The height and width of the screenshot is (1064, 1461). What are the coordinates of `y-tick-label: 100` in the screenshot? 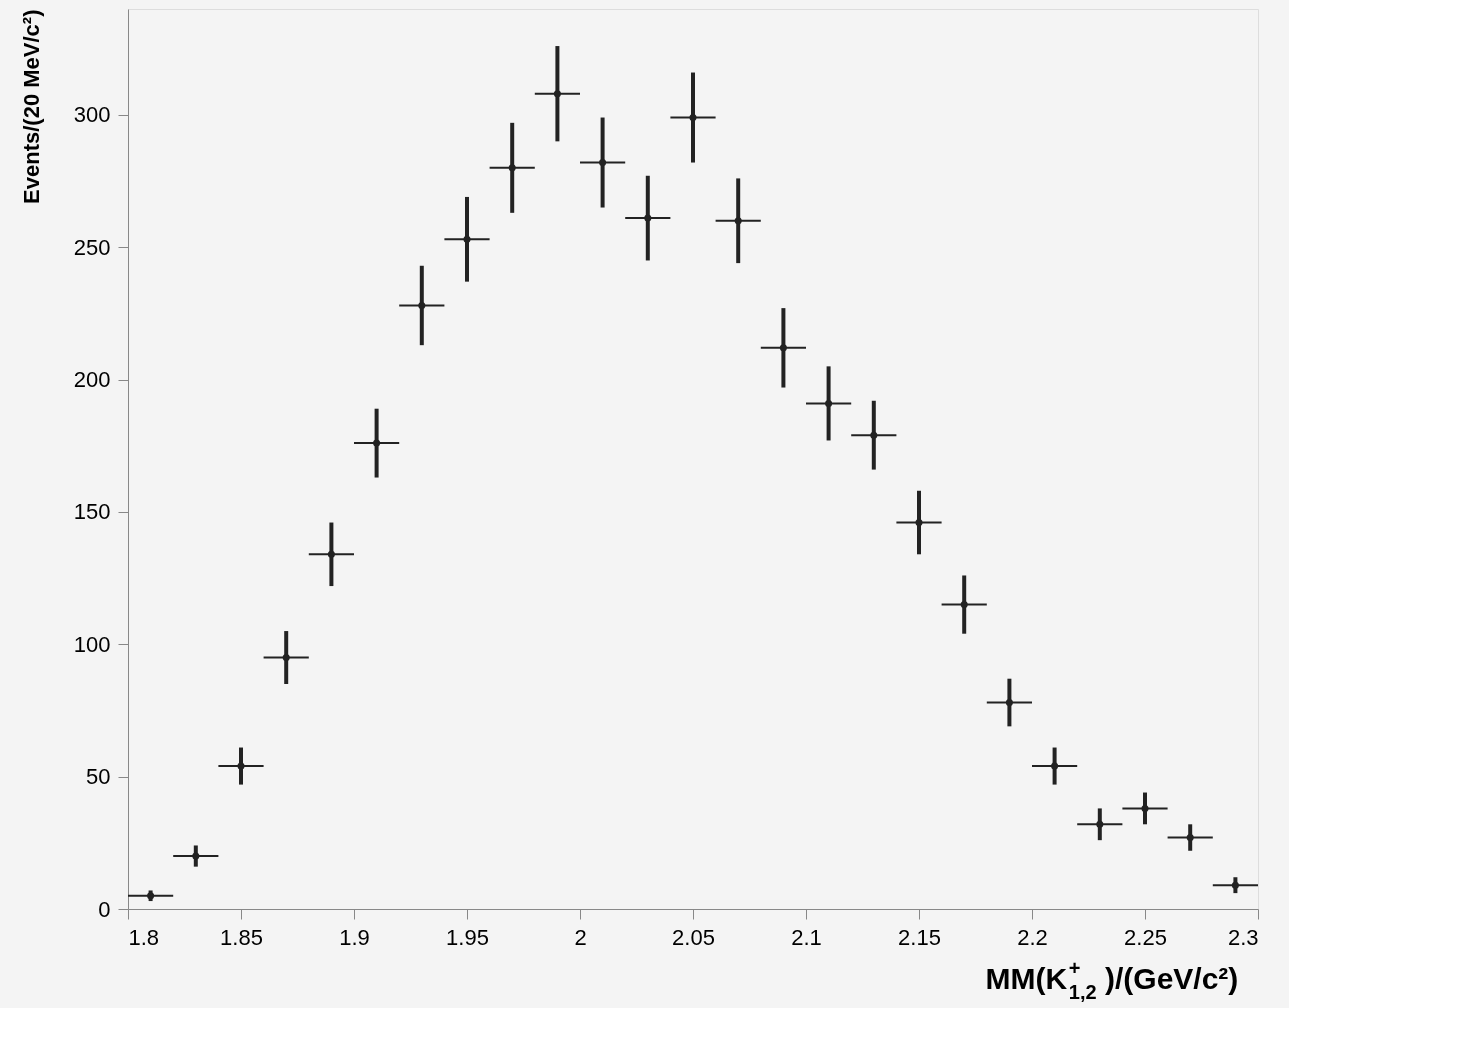 It's located at (92, 644).